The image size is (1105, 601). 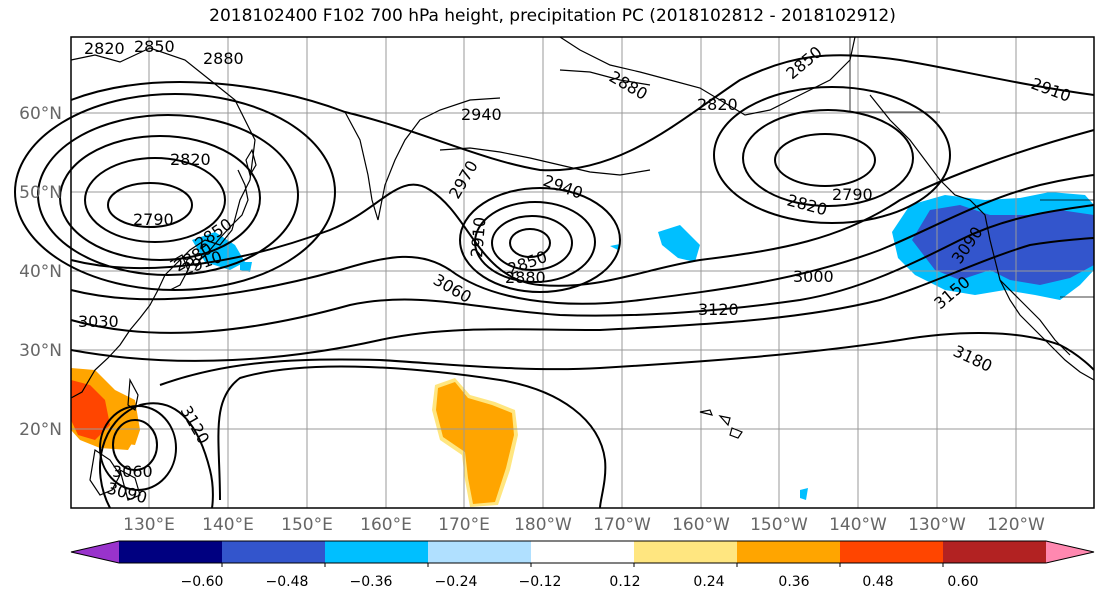 I want to click on colorbar-outline, so click(x=582, y=552).